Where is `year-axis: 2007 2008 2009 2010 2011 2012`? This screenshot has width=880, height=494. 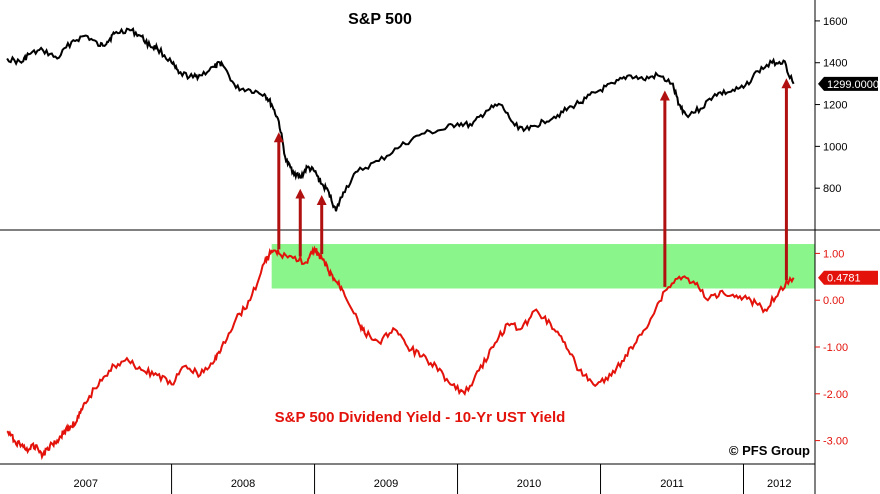
year-axis: 2007 2008 2009 2010 2011 2012 is located at coordinates (445, 479).